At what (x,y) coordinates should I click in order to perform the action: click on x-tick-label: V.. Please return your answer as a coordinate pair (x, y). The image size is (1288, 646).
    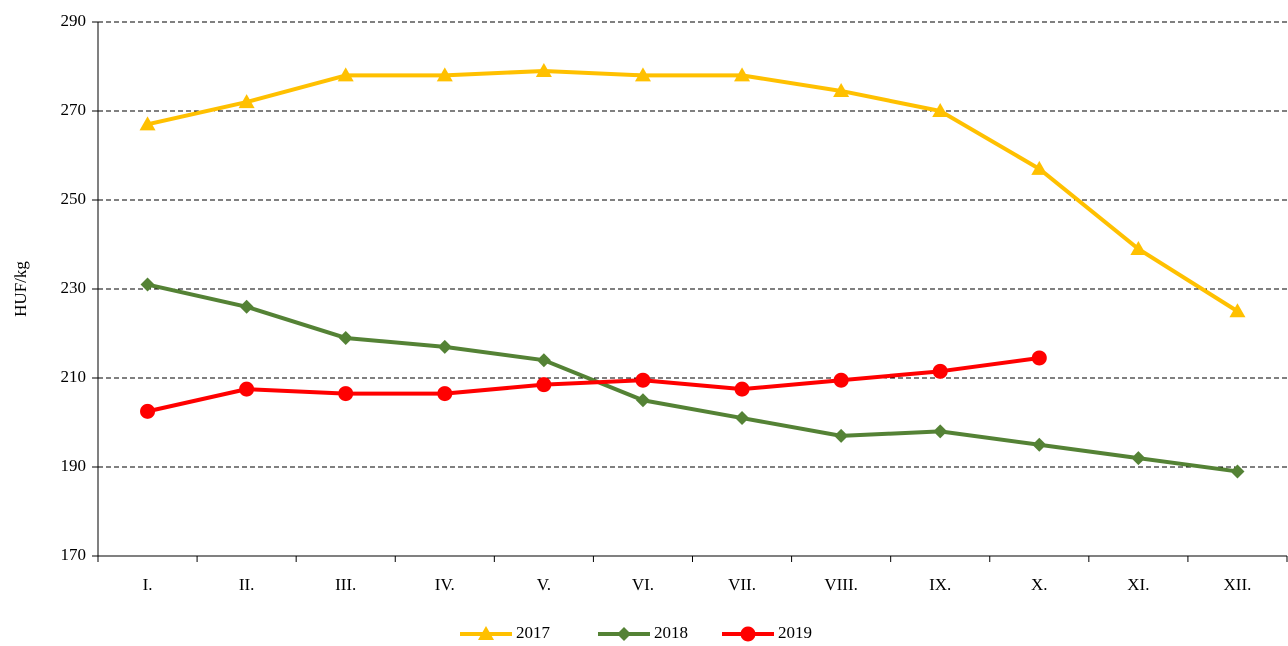
    Looking at the image, I should click on (544, 584).